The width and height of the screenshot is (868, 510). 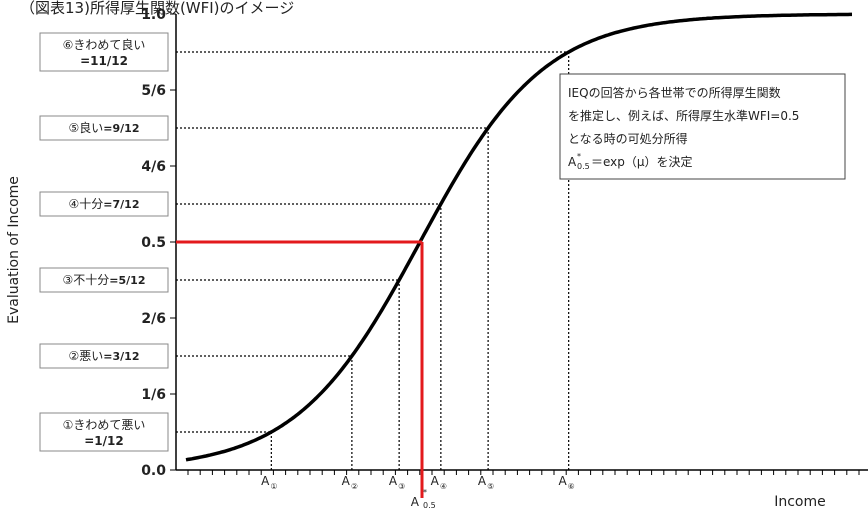 I want to click on y-tick-label: 0.5, so click(x=153, y=243).